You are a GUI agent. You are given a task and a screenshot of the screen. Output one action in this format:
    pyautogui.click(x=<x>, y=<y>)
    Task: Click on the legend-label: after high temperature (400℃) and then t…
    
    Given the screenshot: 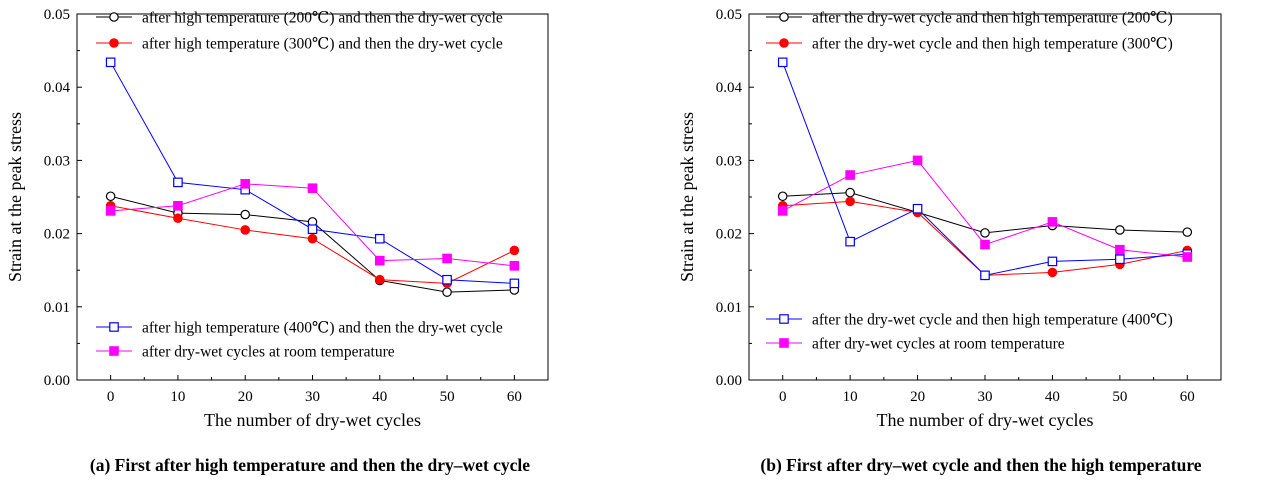 What is the action you would take?
    pyautogui.click(x=322, y=328)
    